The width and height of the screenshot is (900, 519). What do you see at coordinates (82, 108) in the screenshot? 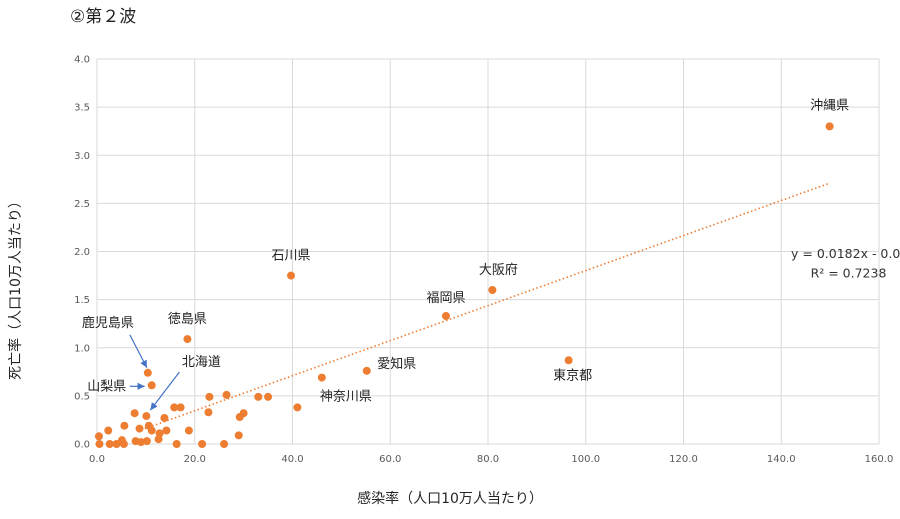
I see `y-tick-label: 3.5` at bounding box center [82, 108].